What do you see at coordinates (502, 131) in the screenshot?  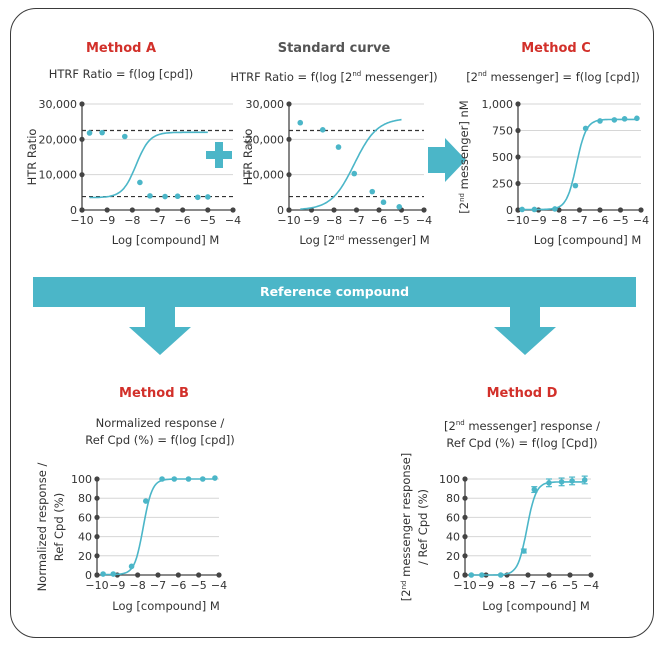 I see `y-tick-label: 750` at bounding box center [502, 131].